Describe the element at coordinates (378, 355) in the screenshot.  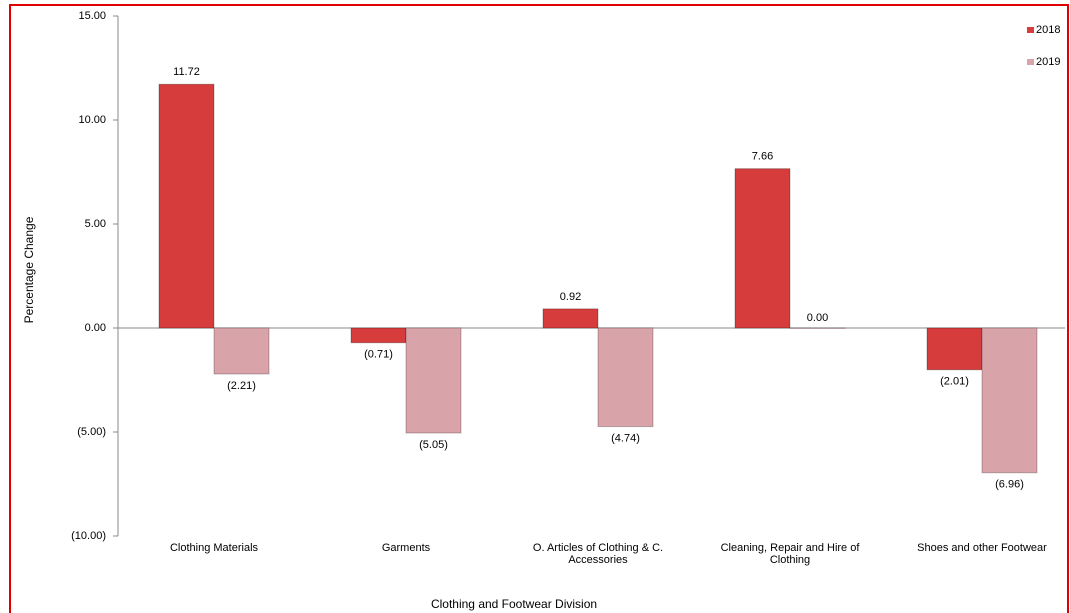
I see `data-label: (0.71)` at that location.